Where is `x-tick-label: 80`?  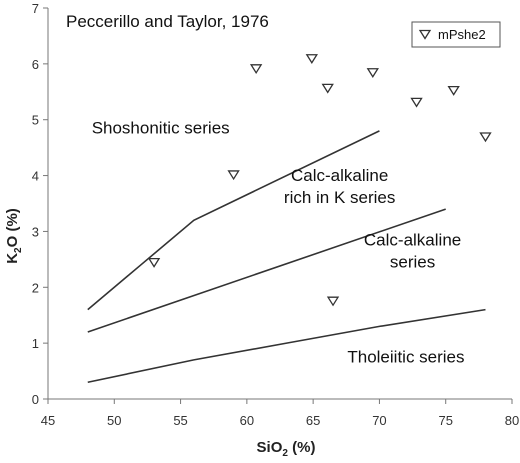 x-tick-label: 80 is located at coordinates (512, 420).